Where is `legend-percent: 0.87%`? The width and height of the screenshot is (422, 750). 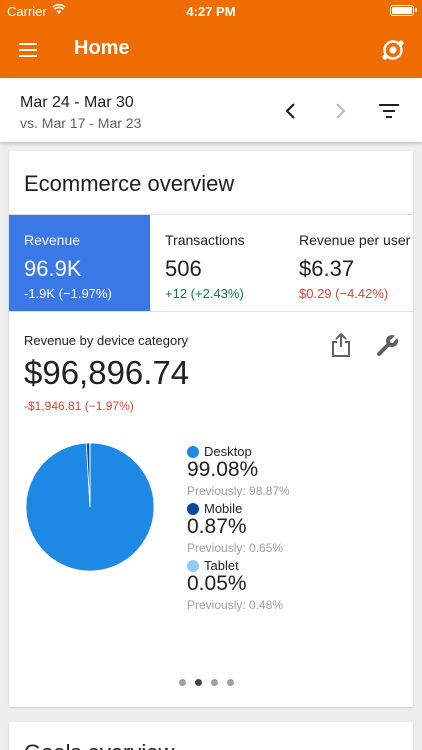 legend-percent: 0.87% is located at coordinates (217, 526).